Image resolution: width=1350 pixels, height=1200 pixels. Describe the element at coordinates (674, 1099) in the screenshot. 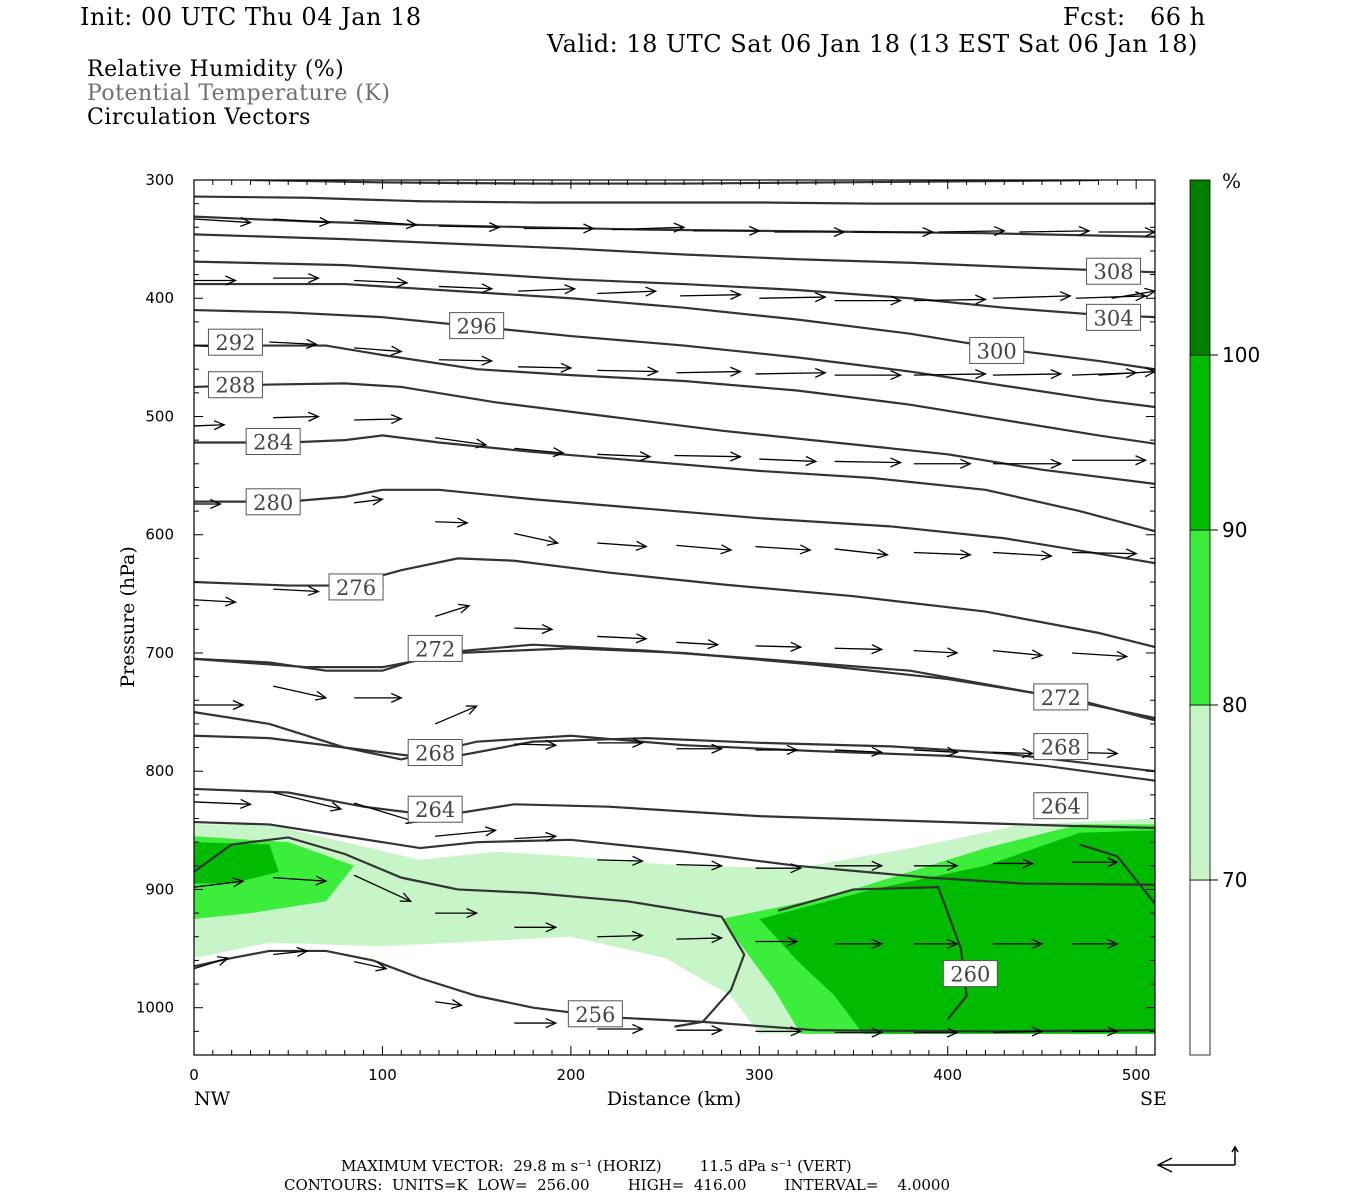

I see `x-axis-title: Distance (km)` at that location.